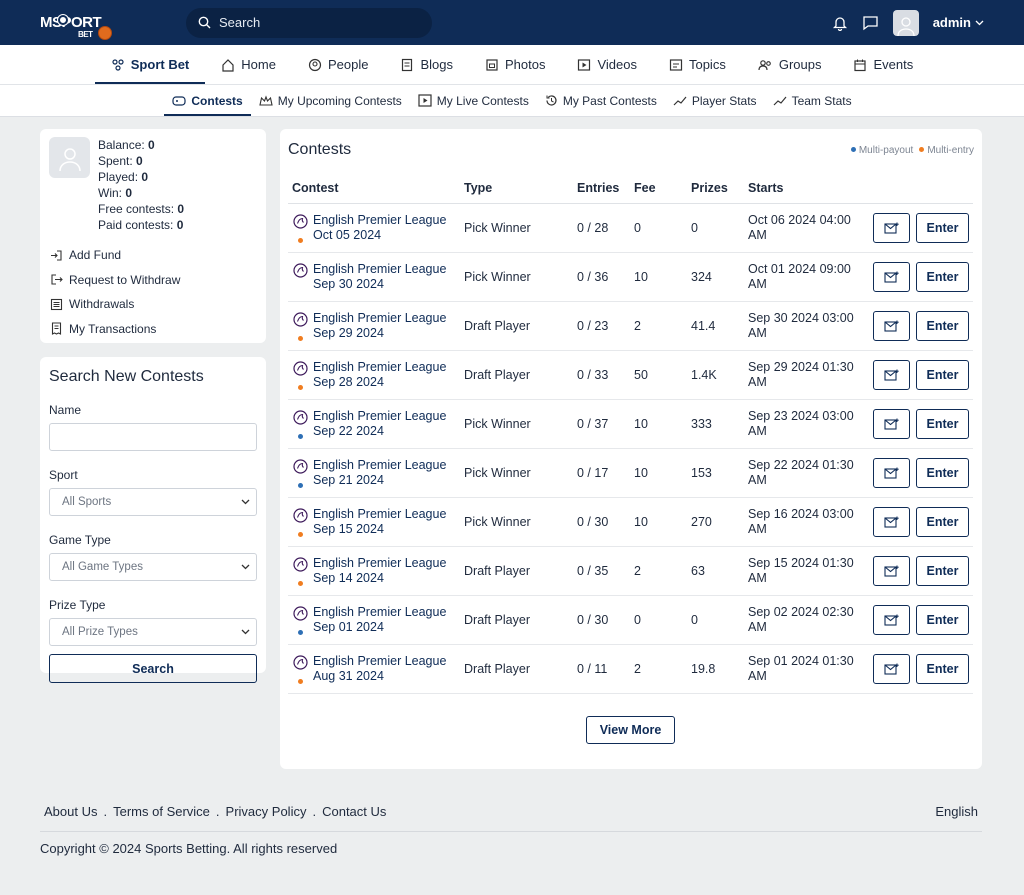  I want to click on footer-link: About Us, so click(71, 811).